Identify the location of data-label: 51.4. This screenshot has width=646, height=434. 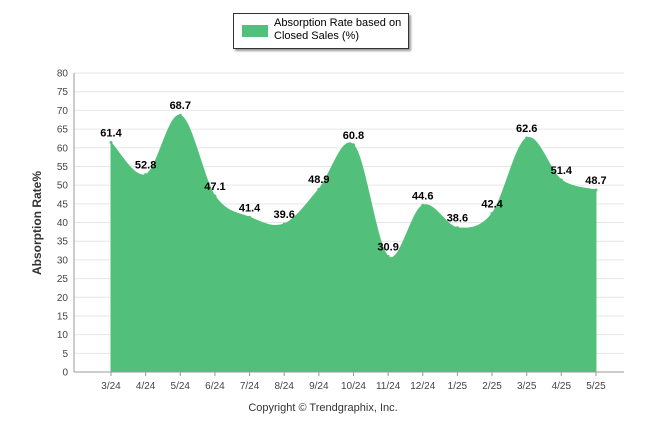
(562, 171).